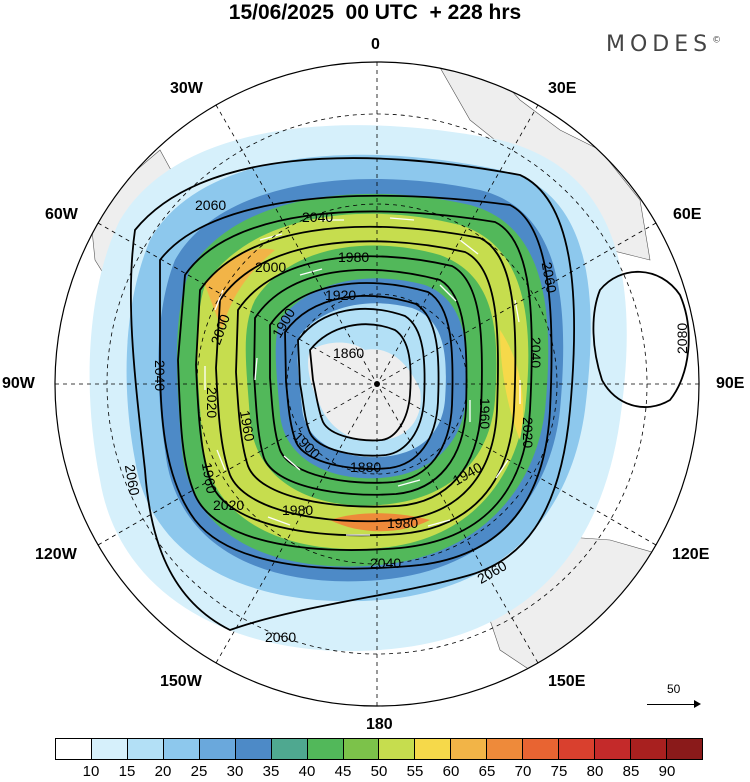 The width and height of the screenshot is (750, 782). I want to click on contour-1980, so click(357, 381).